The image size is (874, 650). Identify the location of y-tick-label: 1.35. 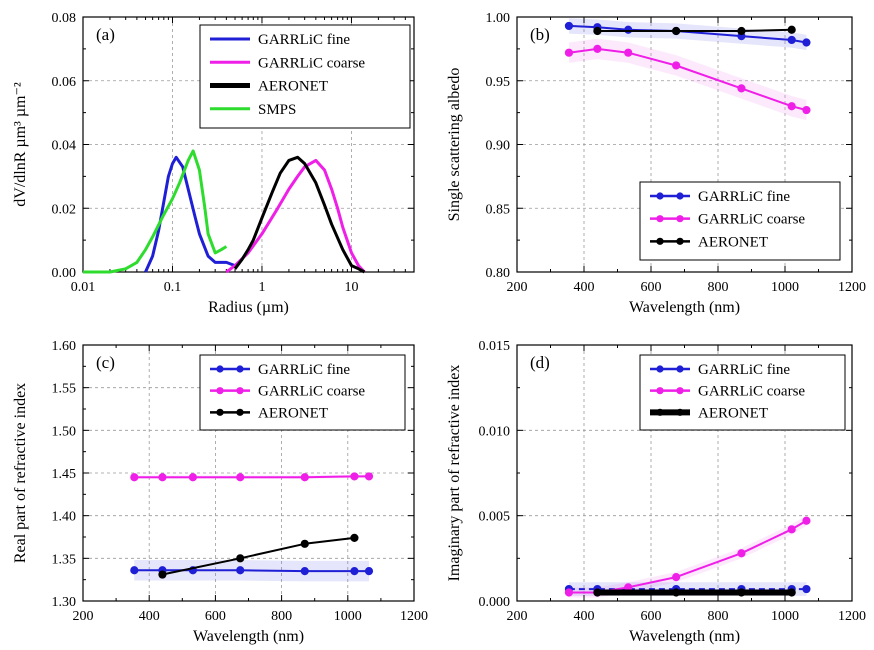
(64, 559).